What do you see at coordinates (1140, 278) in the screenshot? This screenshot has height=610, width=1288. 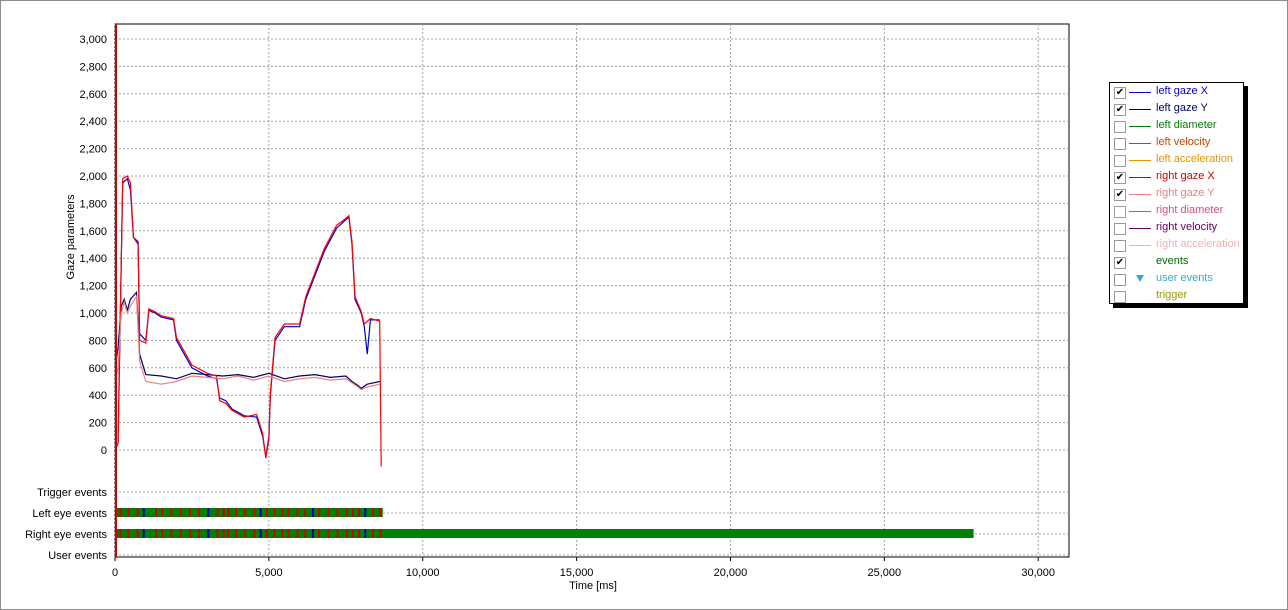 I see `triangle-marker-icon` at bounding box center [1140, 278].